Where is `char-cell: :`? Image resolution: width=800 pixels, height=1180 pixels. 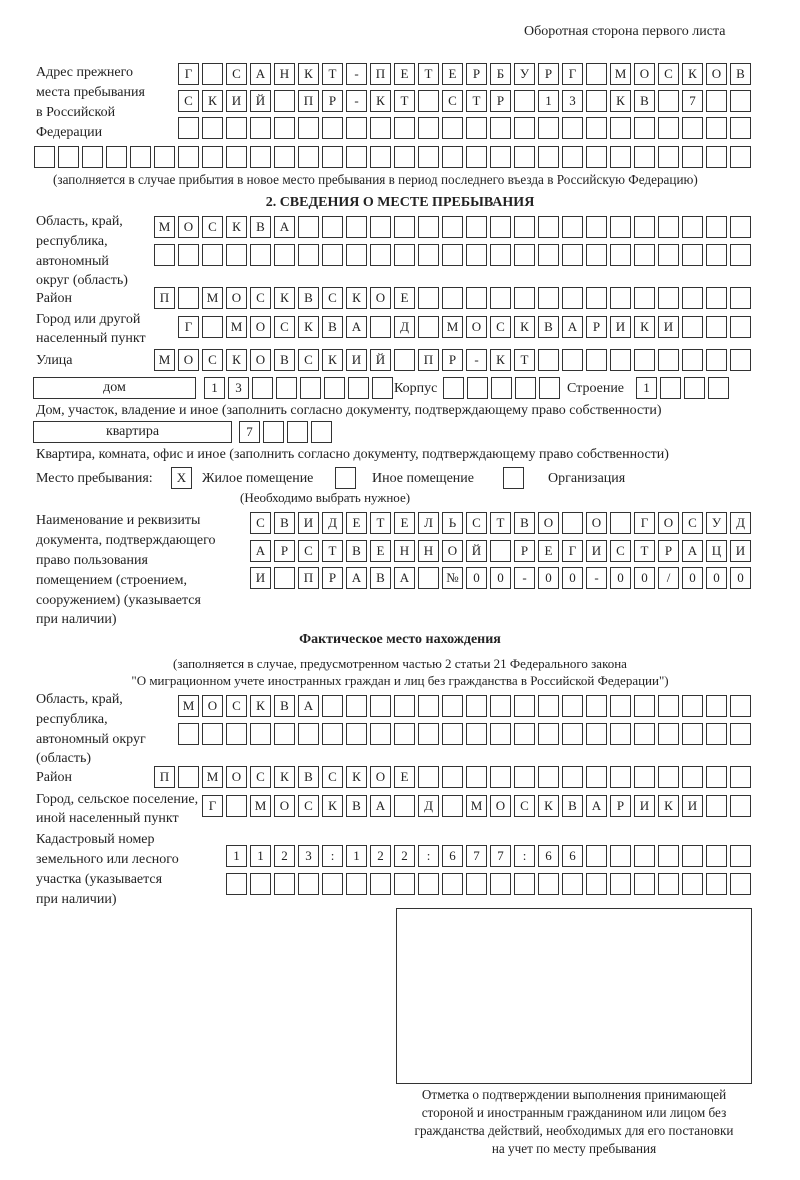
char-cell: : is located at coordinates (524, 856).